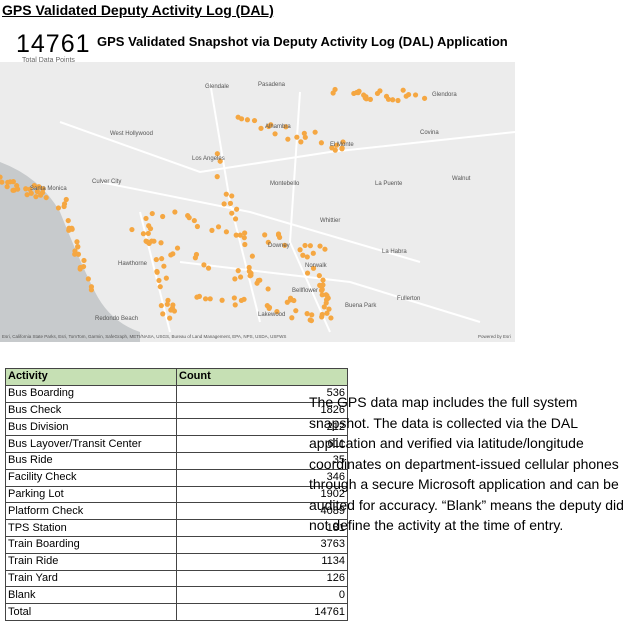 The image size is (626, 640). Describe the element at coordinates (176, 460) in the screenshot. I see `table-row: Bus Ride 35` at that location.